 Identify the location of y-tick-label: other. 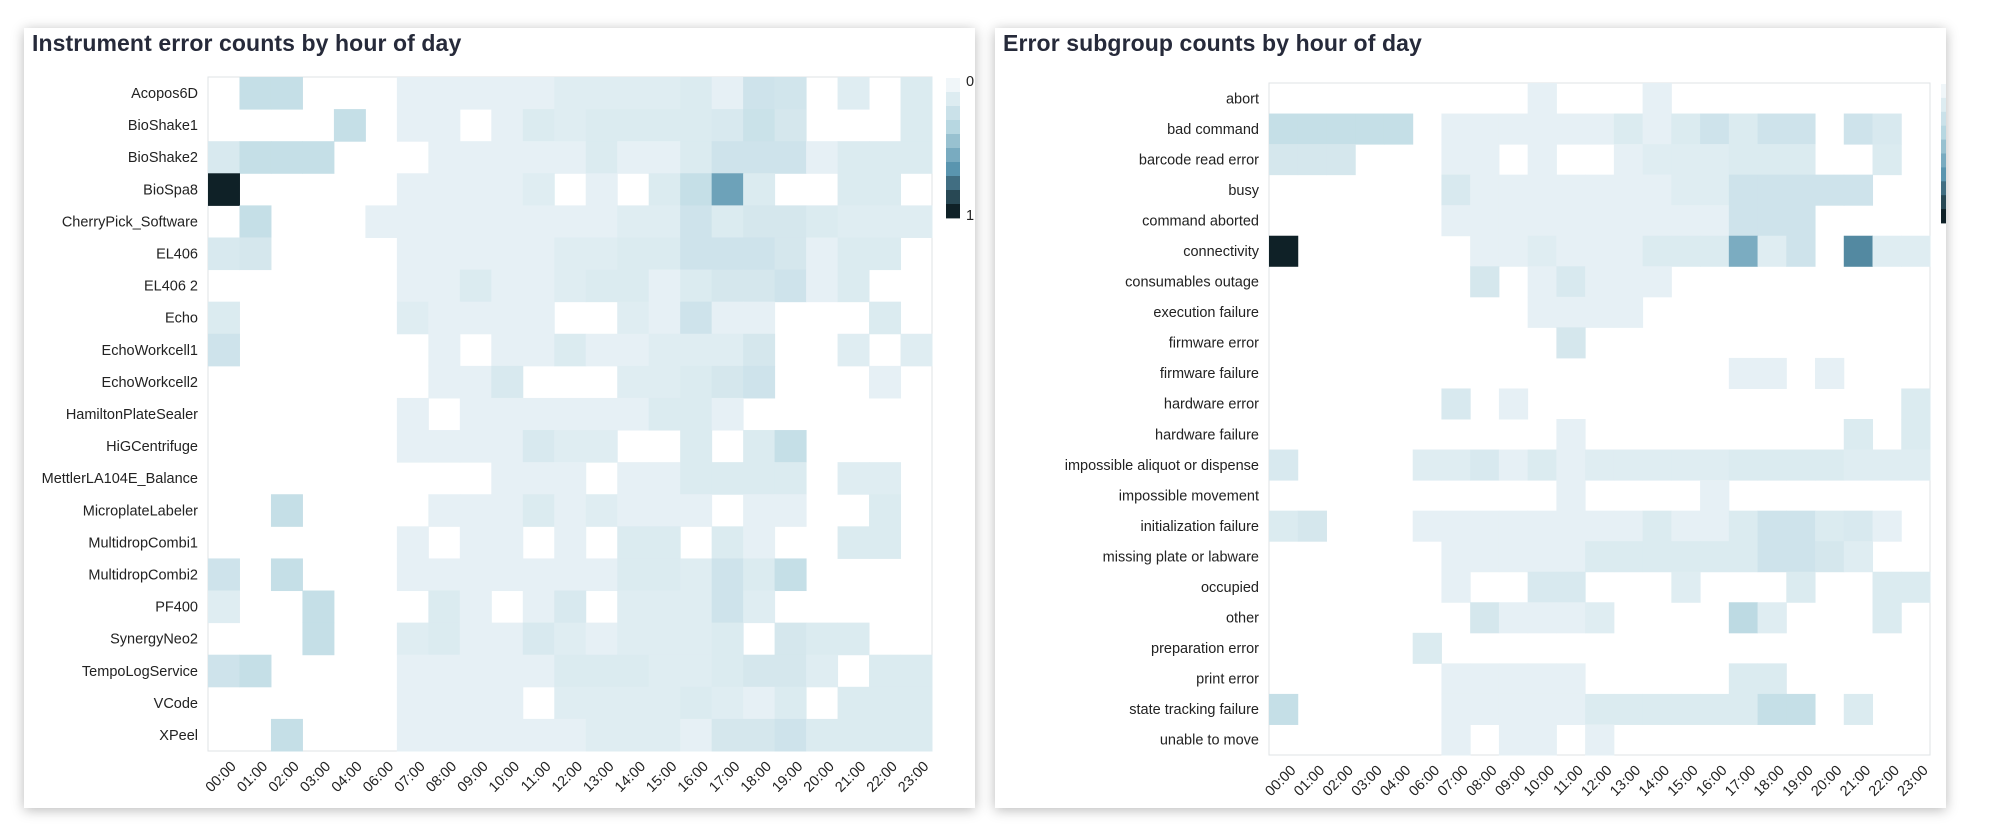
(1242, 619).